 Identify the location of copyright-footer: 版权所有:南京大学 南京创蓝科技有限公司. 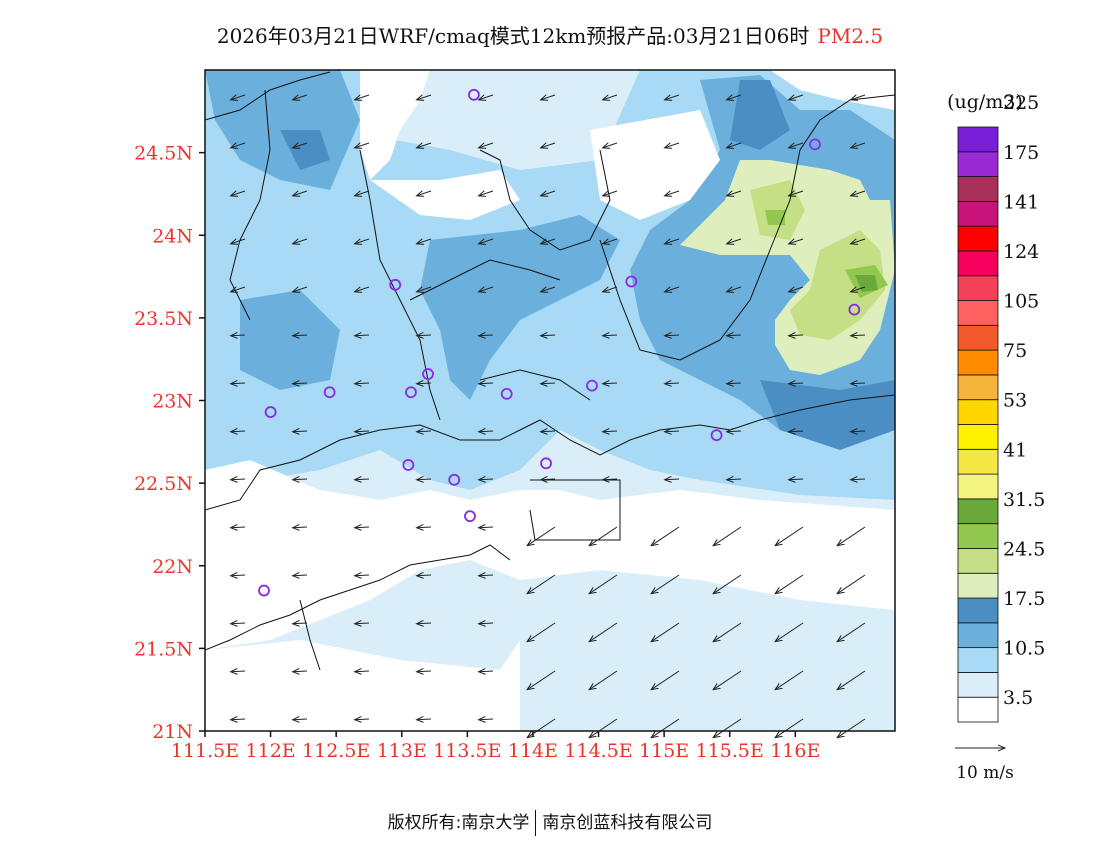
(550, 822).